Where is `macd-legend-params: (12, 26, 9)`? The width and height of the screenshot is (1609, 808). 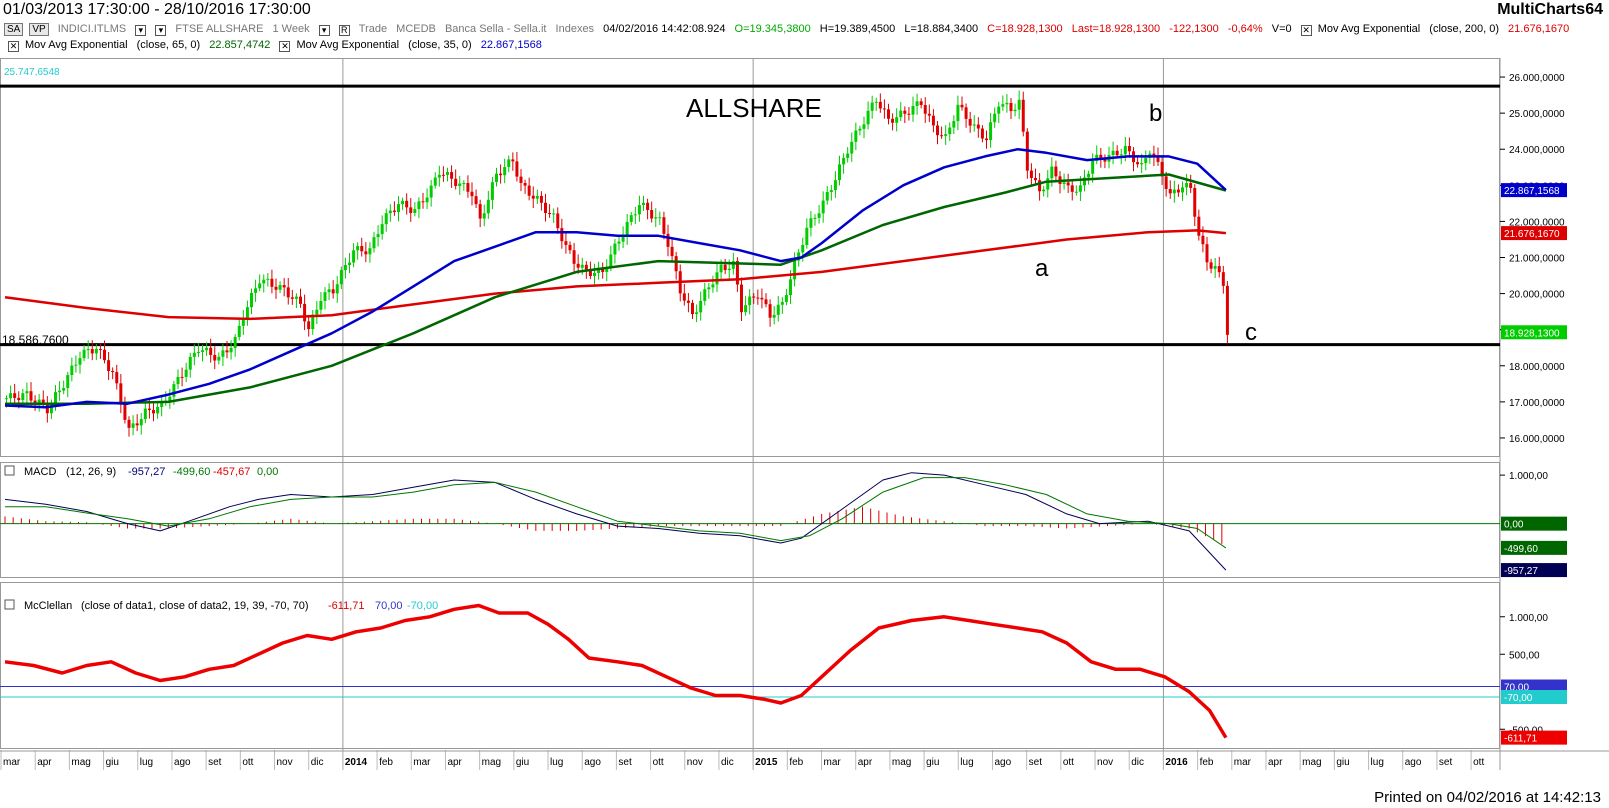
macd-legend-params: (12, 26, 9) is located at coordinates (91, 472).